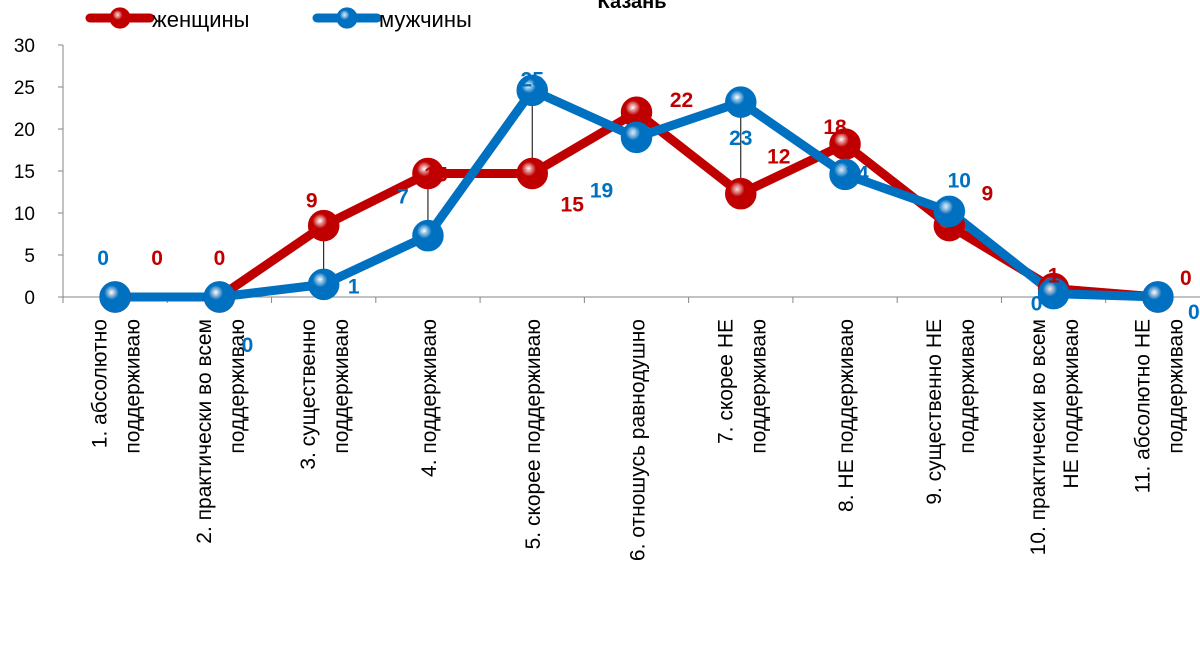 This screenshot has width=1200, height=656. Describe the element at coordinates (24, 46) in the screenshot. I see `y-tick-label: 30` at that location.